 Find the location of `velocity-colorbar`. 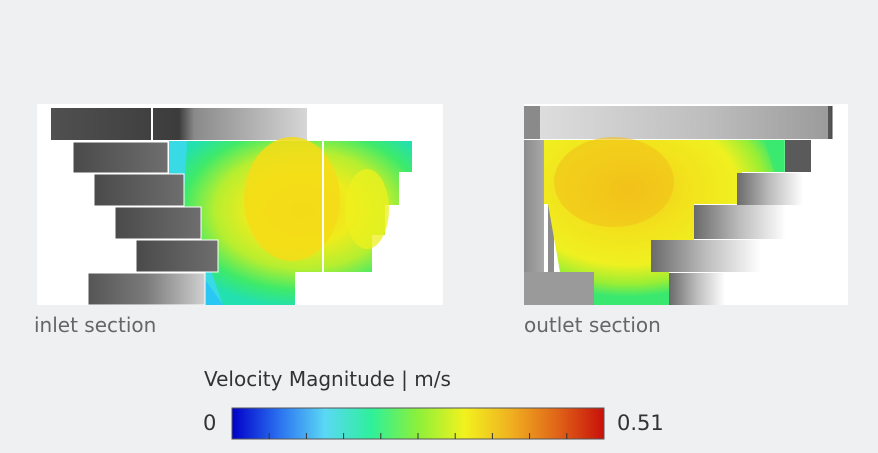

velocity-colorbar is located at coordinates (418, 423).